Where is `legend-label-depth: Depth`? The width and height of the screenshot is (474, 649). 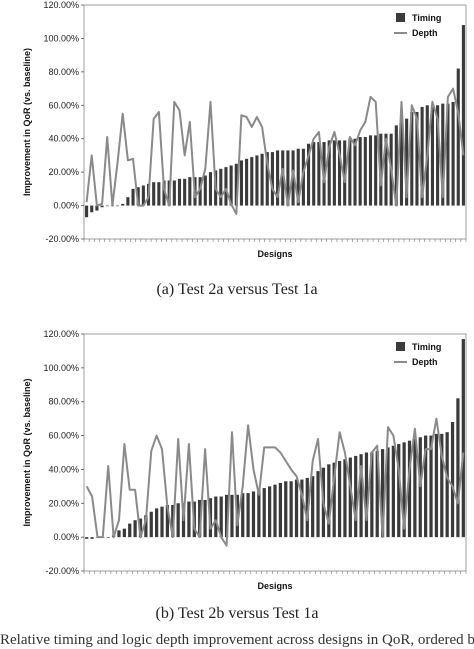 legend-label-depth: Depth is located at coordinates (425, 362).